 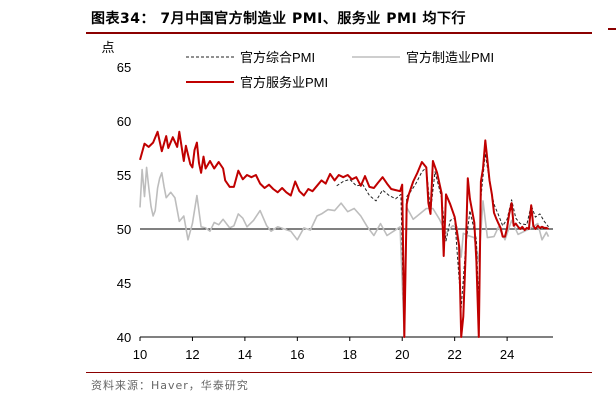 I want to click on y-axis-label: 点, so click(x=107, y=47).